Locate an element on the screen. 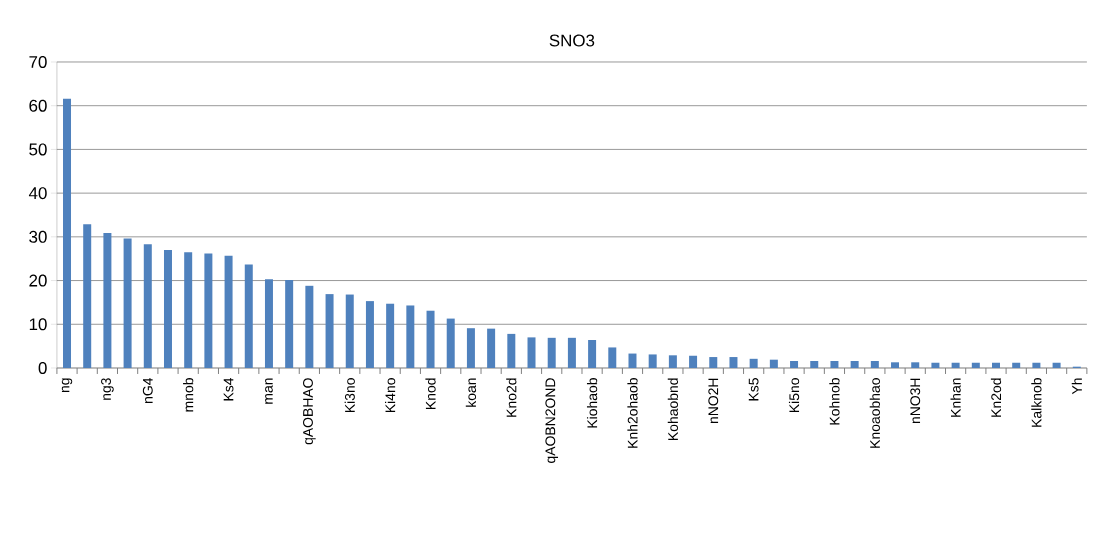  y-tick-label: 0 is located at coordinates (42, 367).